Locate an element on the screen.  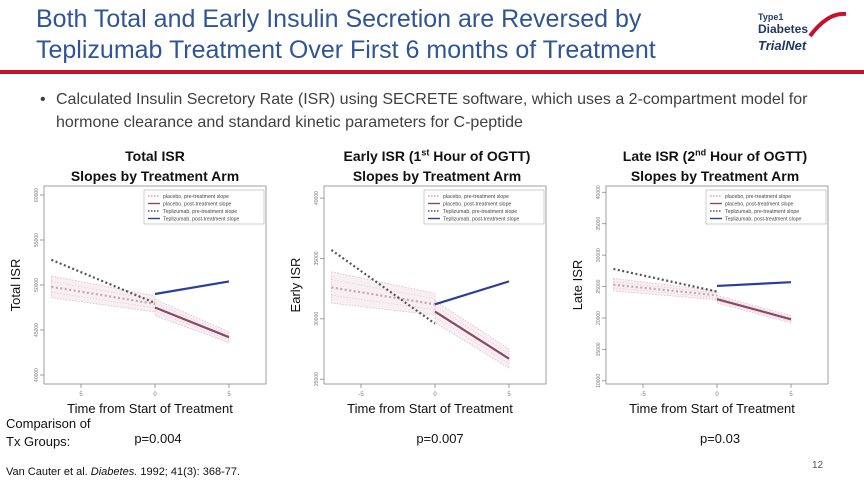
citation-details: 1992; 41(3): 368-77. is located at coordinates (189, 472).